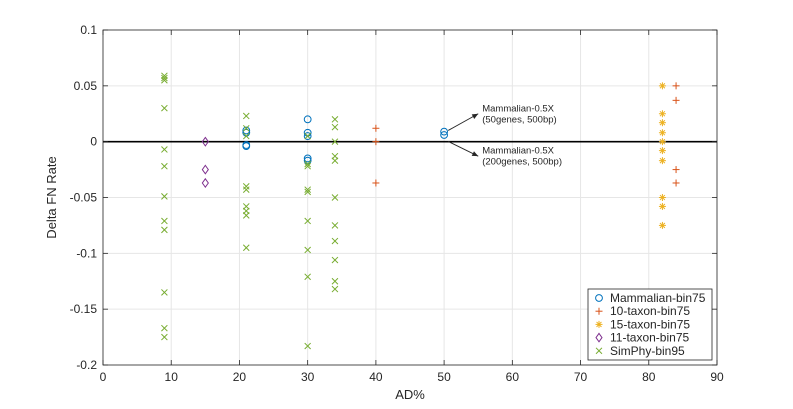 The image size is (793, 409). What do you see at coordinates (240, 377) in the screenshot?
I see `x-tick-label: 20` at bounding box center [240, 377].